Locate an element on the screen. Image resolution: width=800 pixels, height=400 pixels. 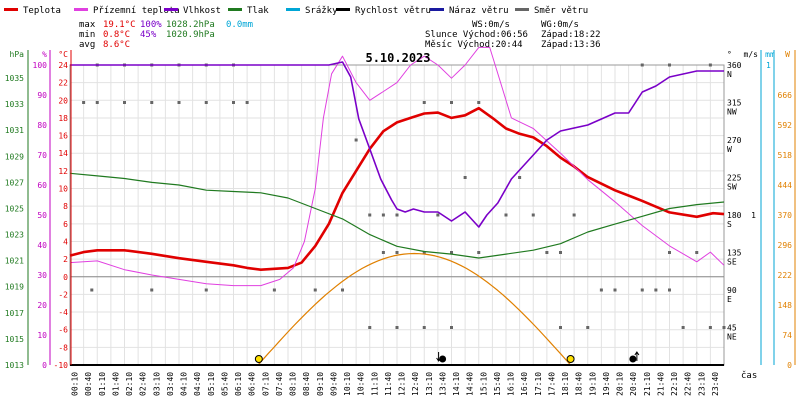
legend-label: Tlak is located at coordinates (258, 11).